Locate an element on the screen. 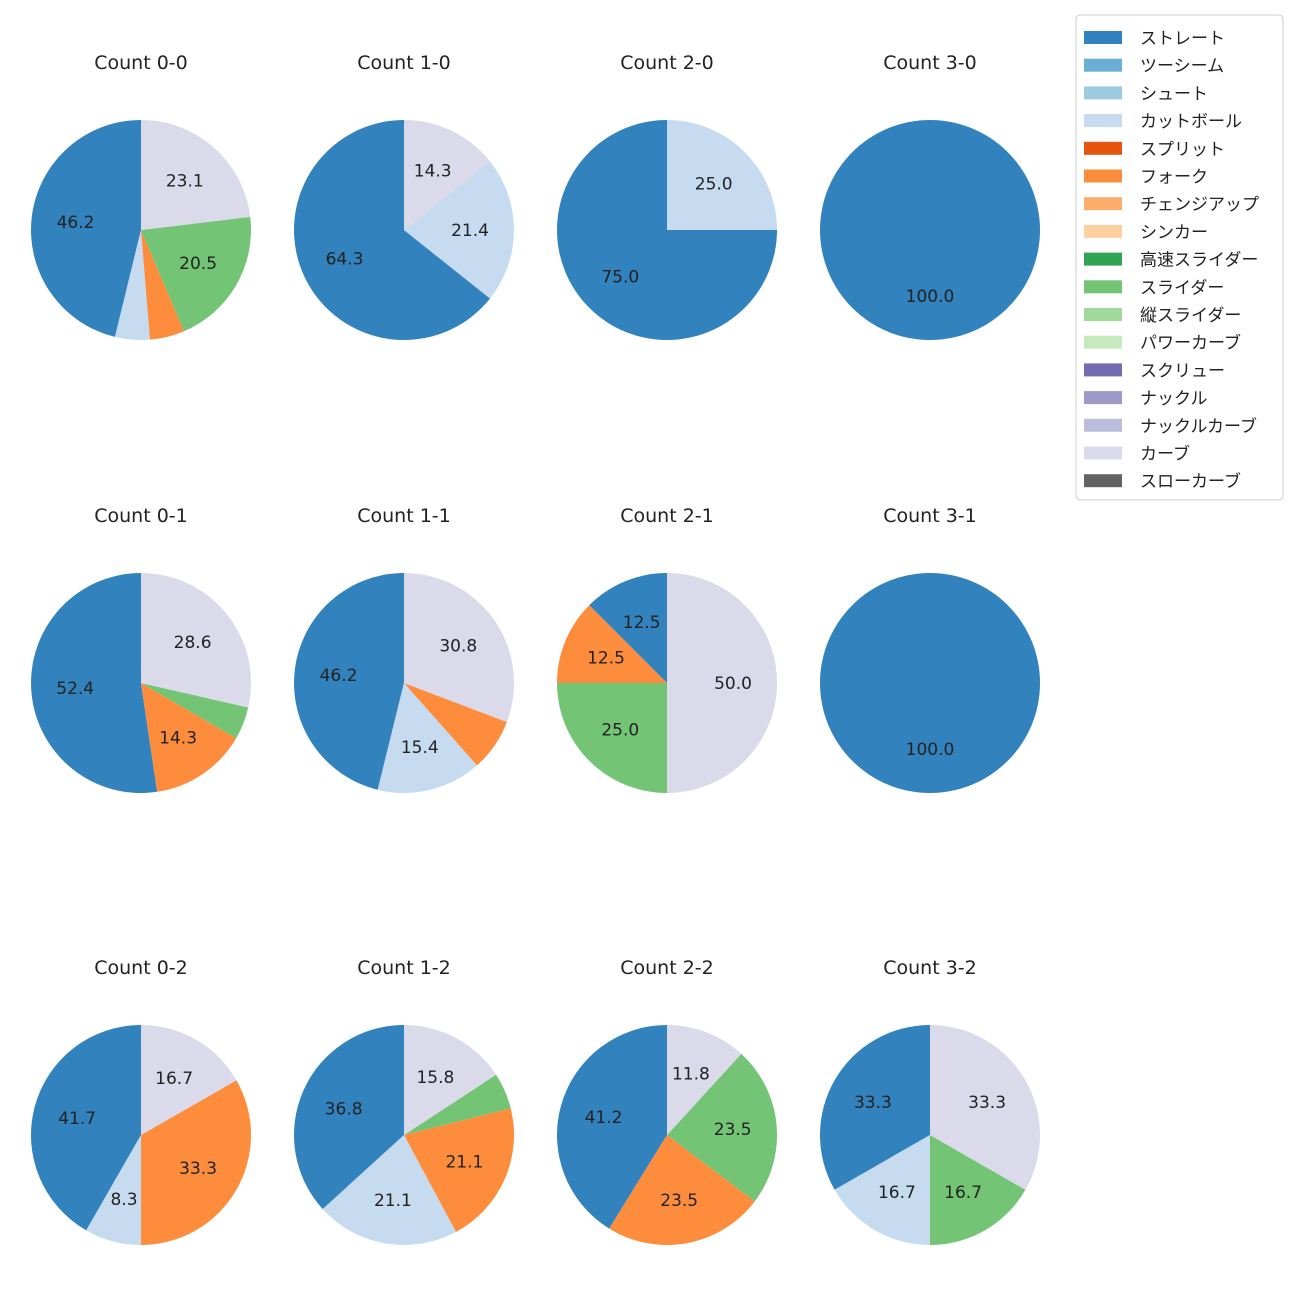  slice-label: 15.8 is located at coordinates (435, 1078).